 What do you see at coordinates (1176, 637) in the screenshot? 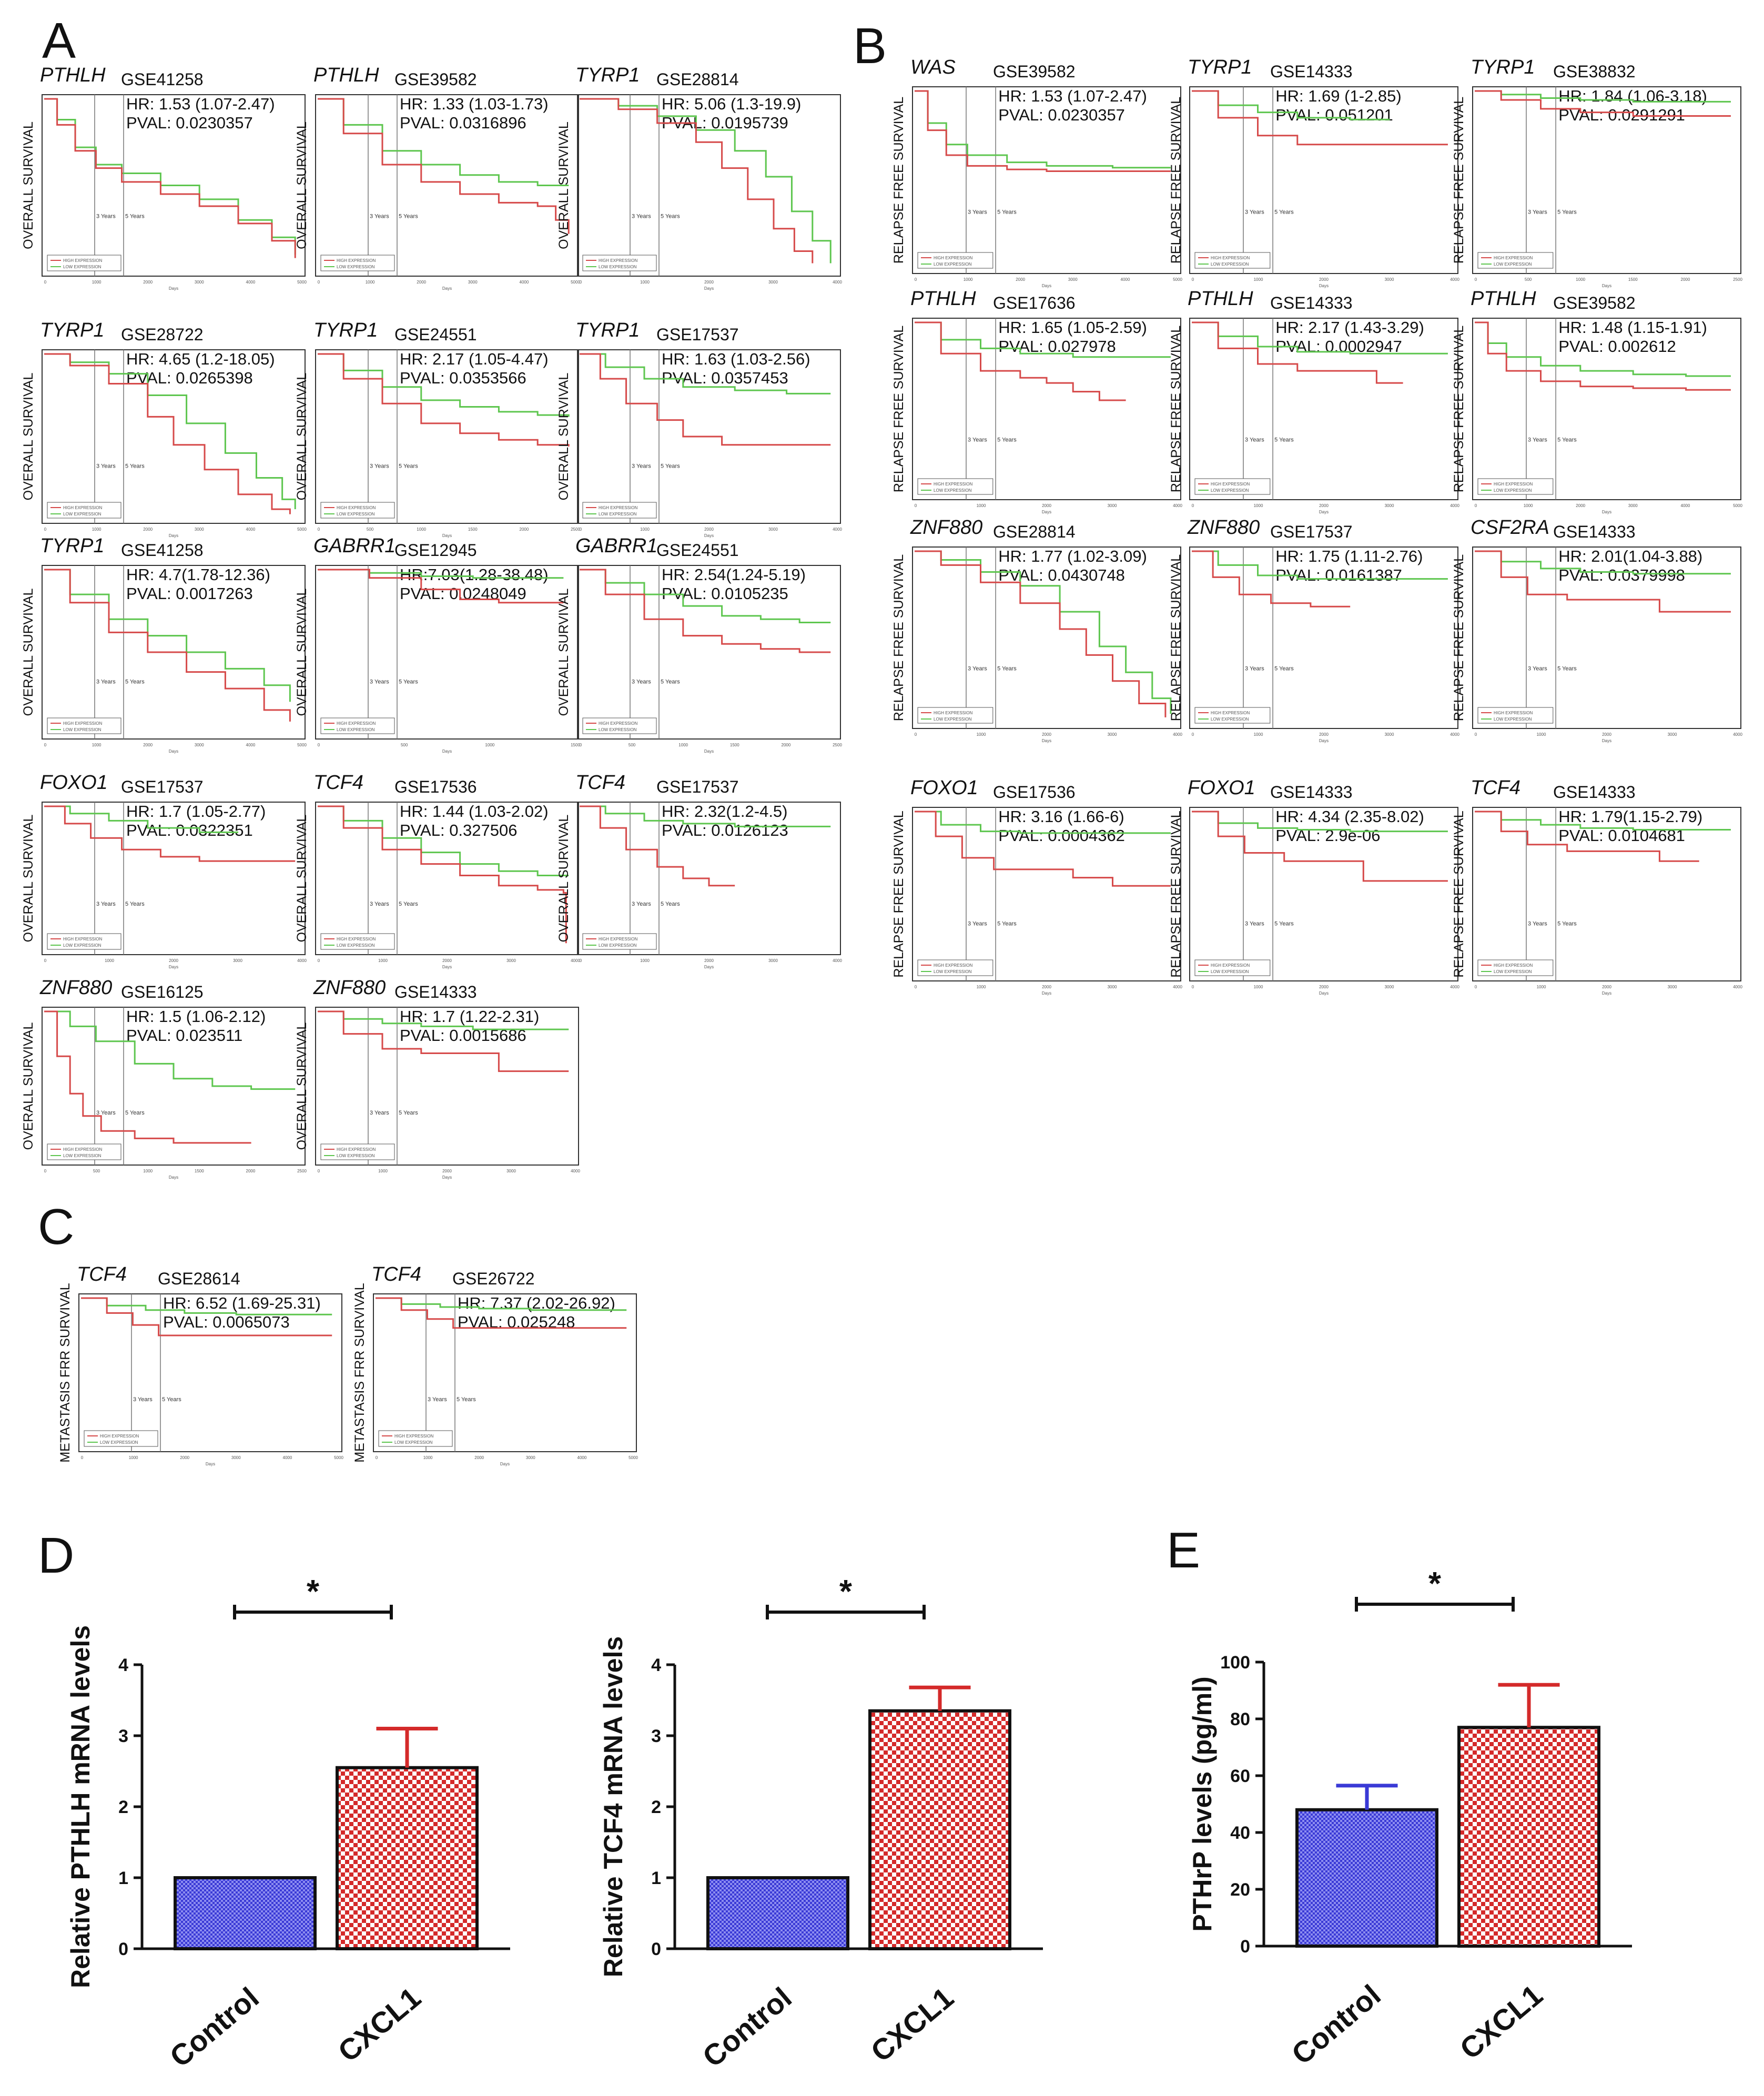
I see `km-y-axis-label: RELAPSE FREE SURVIVAL` at bounding box center [1176, 637].